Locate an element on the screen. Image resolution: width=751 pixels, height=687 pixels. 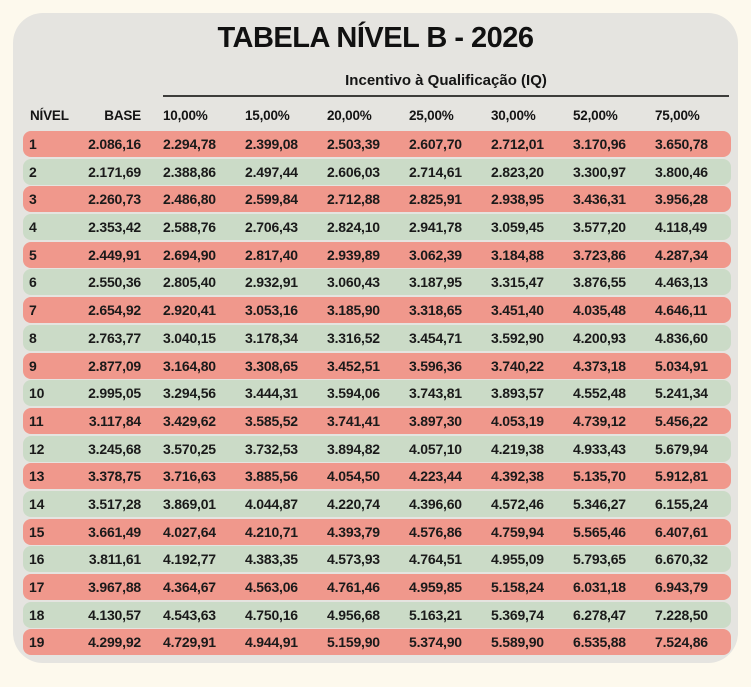
column-header-iq-30: 30,00% is located at coordinates (513, 115).